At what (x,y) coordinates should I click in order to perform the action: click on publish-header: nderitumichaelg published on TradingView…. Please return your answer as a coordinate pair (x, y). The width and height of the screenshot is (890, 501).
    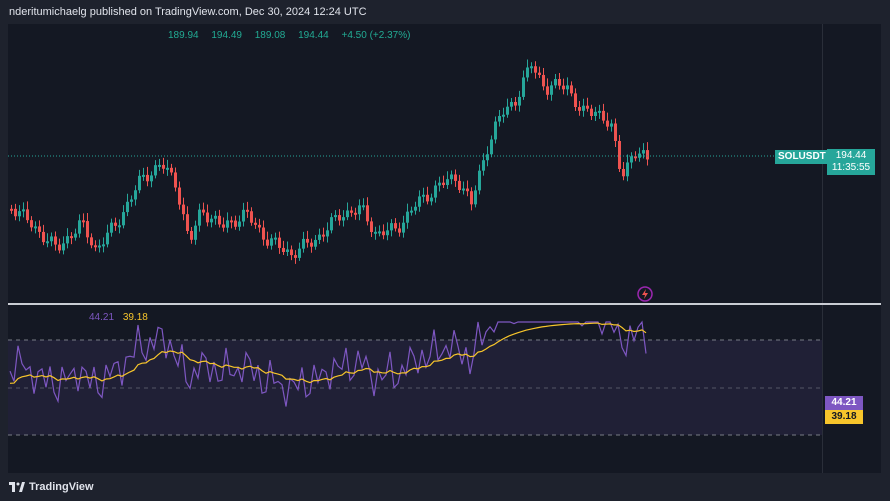
    Looking at the image, I should click on (445, 12).